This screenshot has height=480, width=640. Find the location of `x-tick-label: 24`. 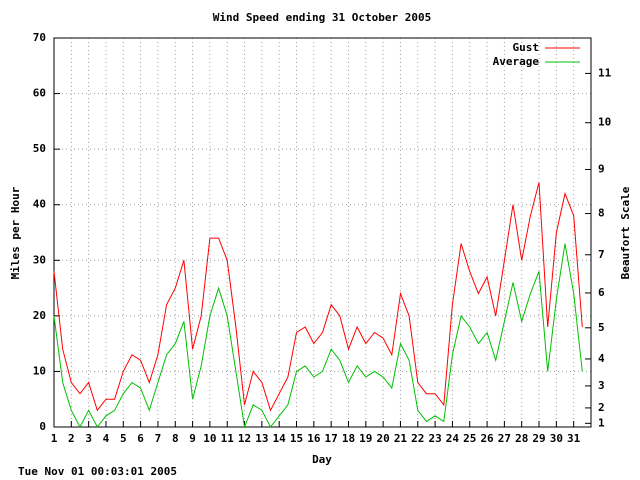

x-tick-label: 24 is located at coordinates (453, 438).